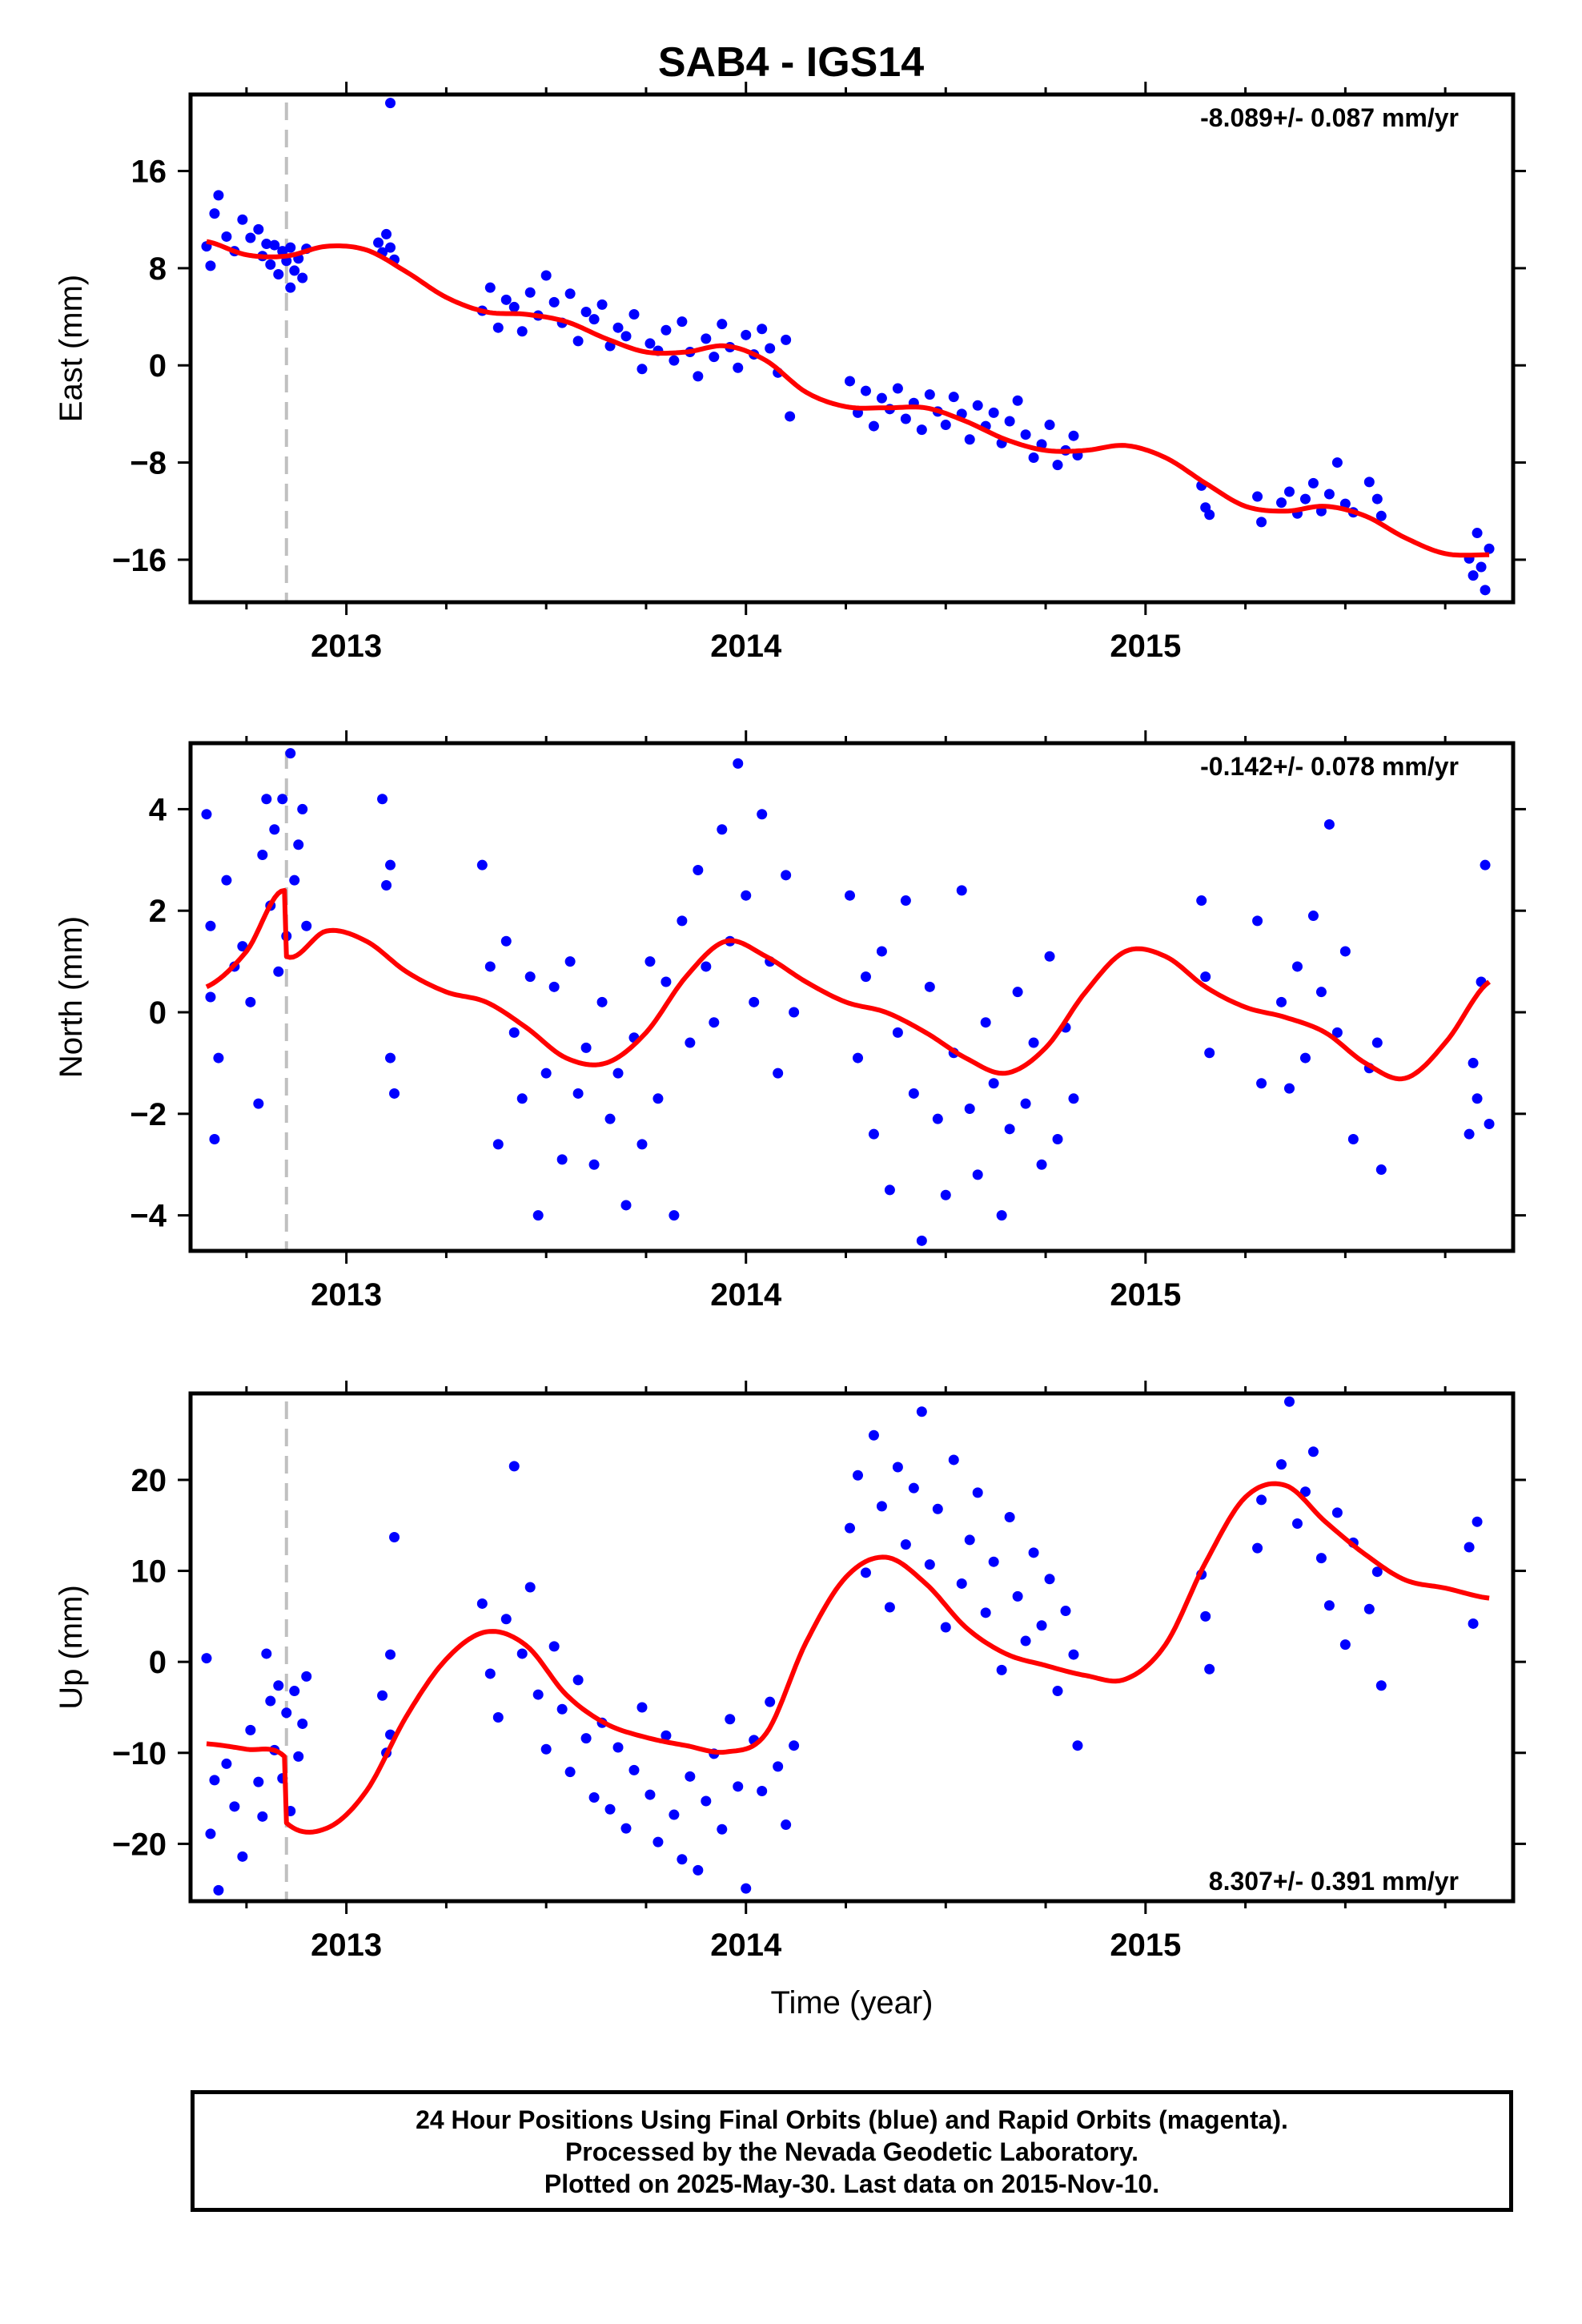  Describe the element at coordinates (346, 1295) in the screenshot. I see `north-x-tick-label: 2013` at that location.